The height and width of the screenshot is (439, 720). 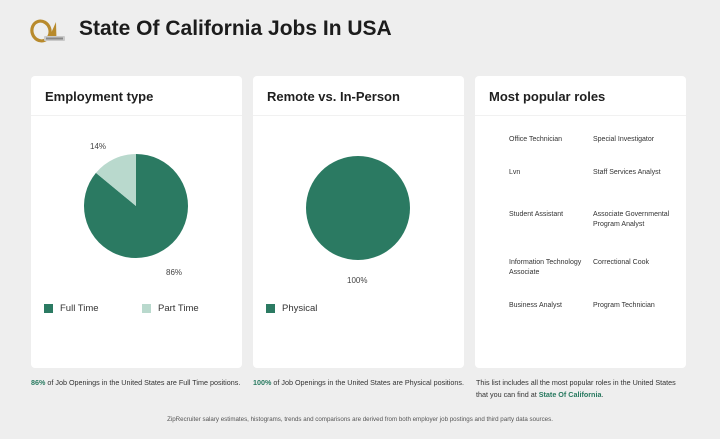 What do you see at coordinates (115, 180) in the screenshot?
I see `pie-slice-part-time` at bounding box center [115, 180].